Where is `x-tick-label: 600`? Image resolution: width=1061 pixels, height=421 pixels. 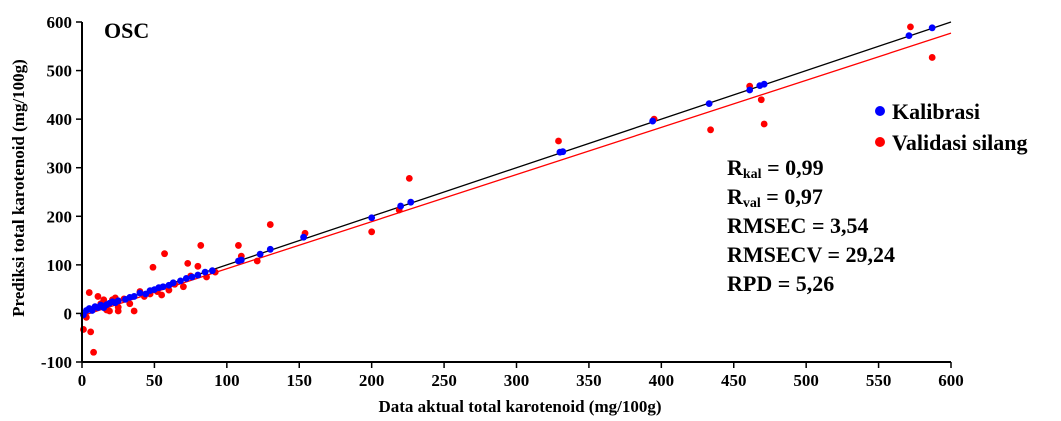
x-tick-label: 600 is located at coordinates (951, 380).